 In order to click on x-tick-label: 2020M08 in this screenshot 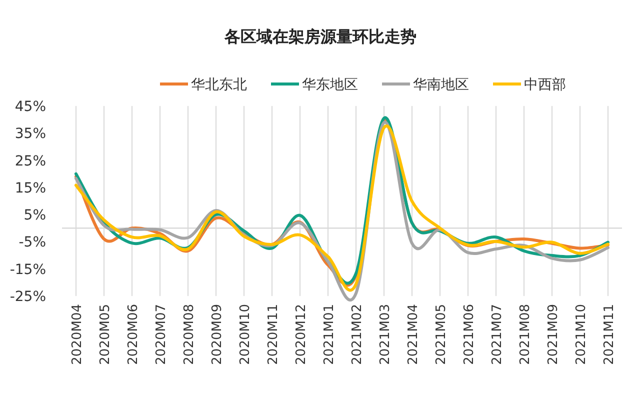, I will do `click(189, 334)`.